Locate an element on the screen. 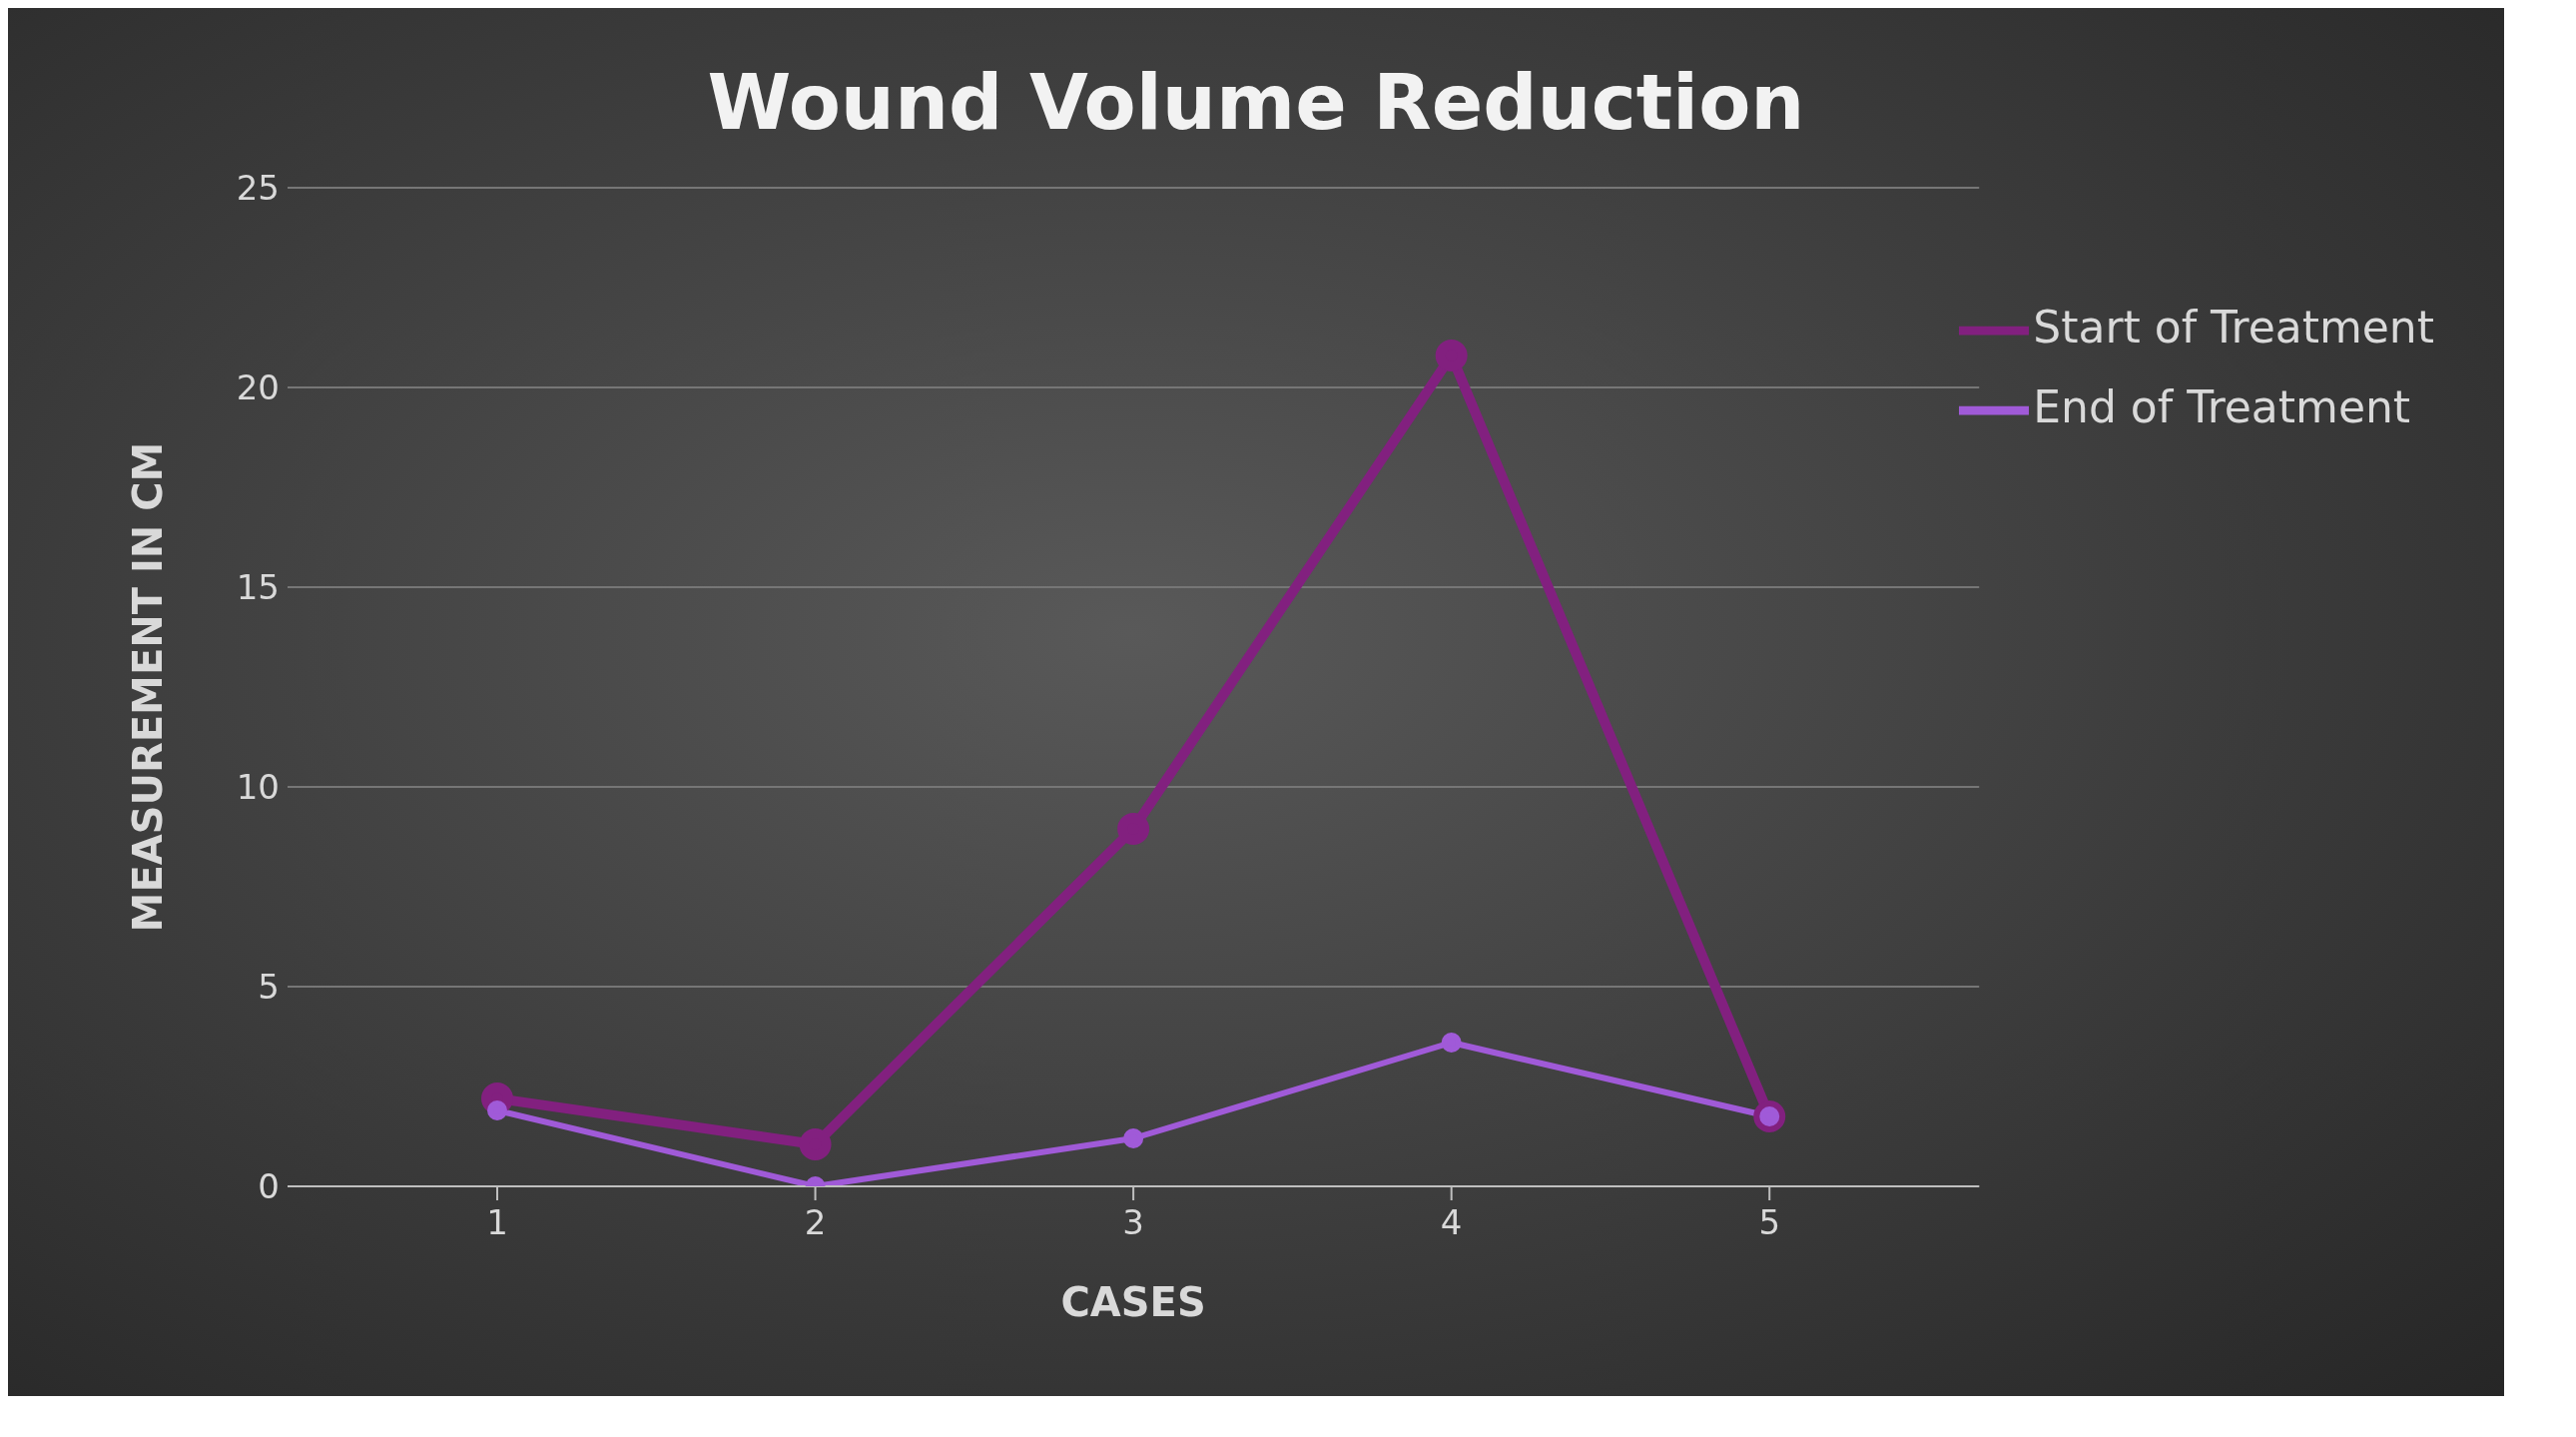 This screenshot has height=1437, width=2576. y-tick-label: 0 is located at coordinates (269, 1186).